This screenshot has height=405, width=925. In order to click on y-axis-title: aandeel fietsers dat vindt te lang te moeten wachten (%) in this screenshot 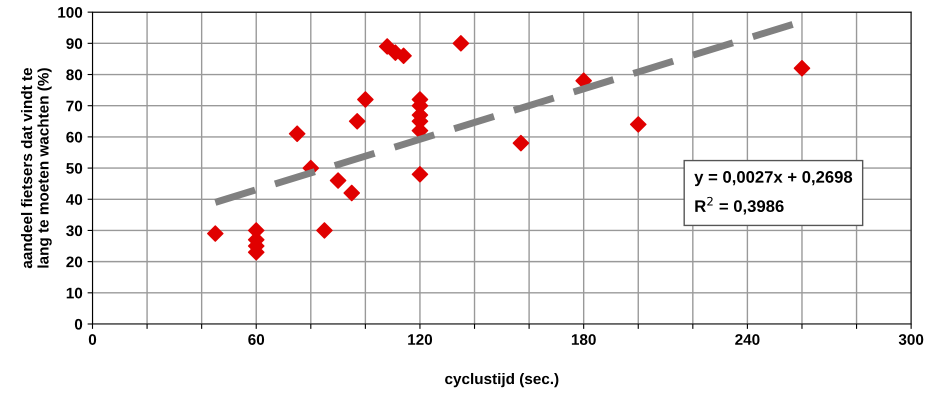, I will do `click(36, 168)`.